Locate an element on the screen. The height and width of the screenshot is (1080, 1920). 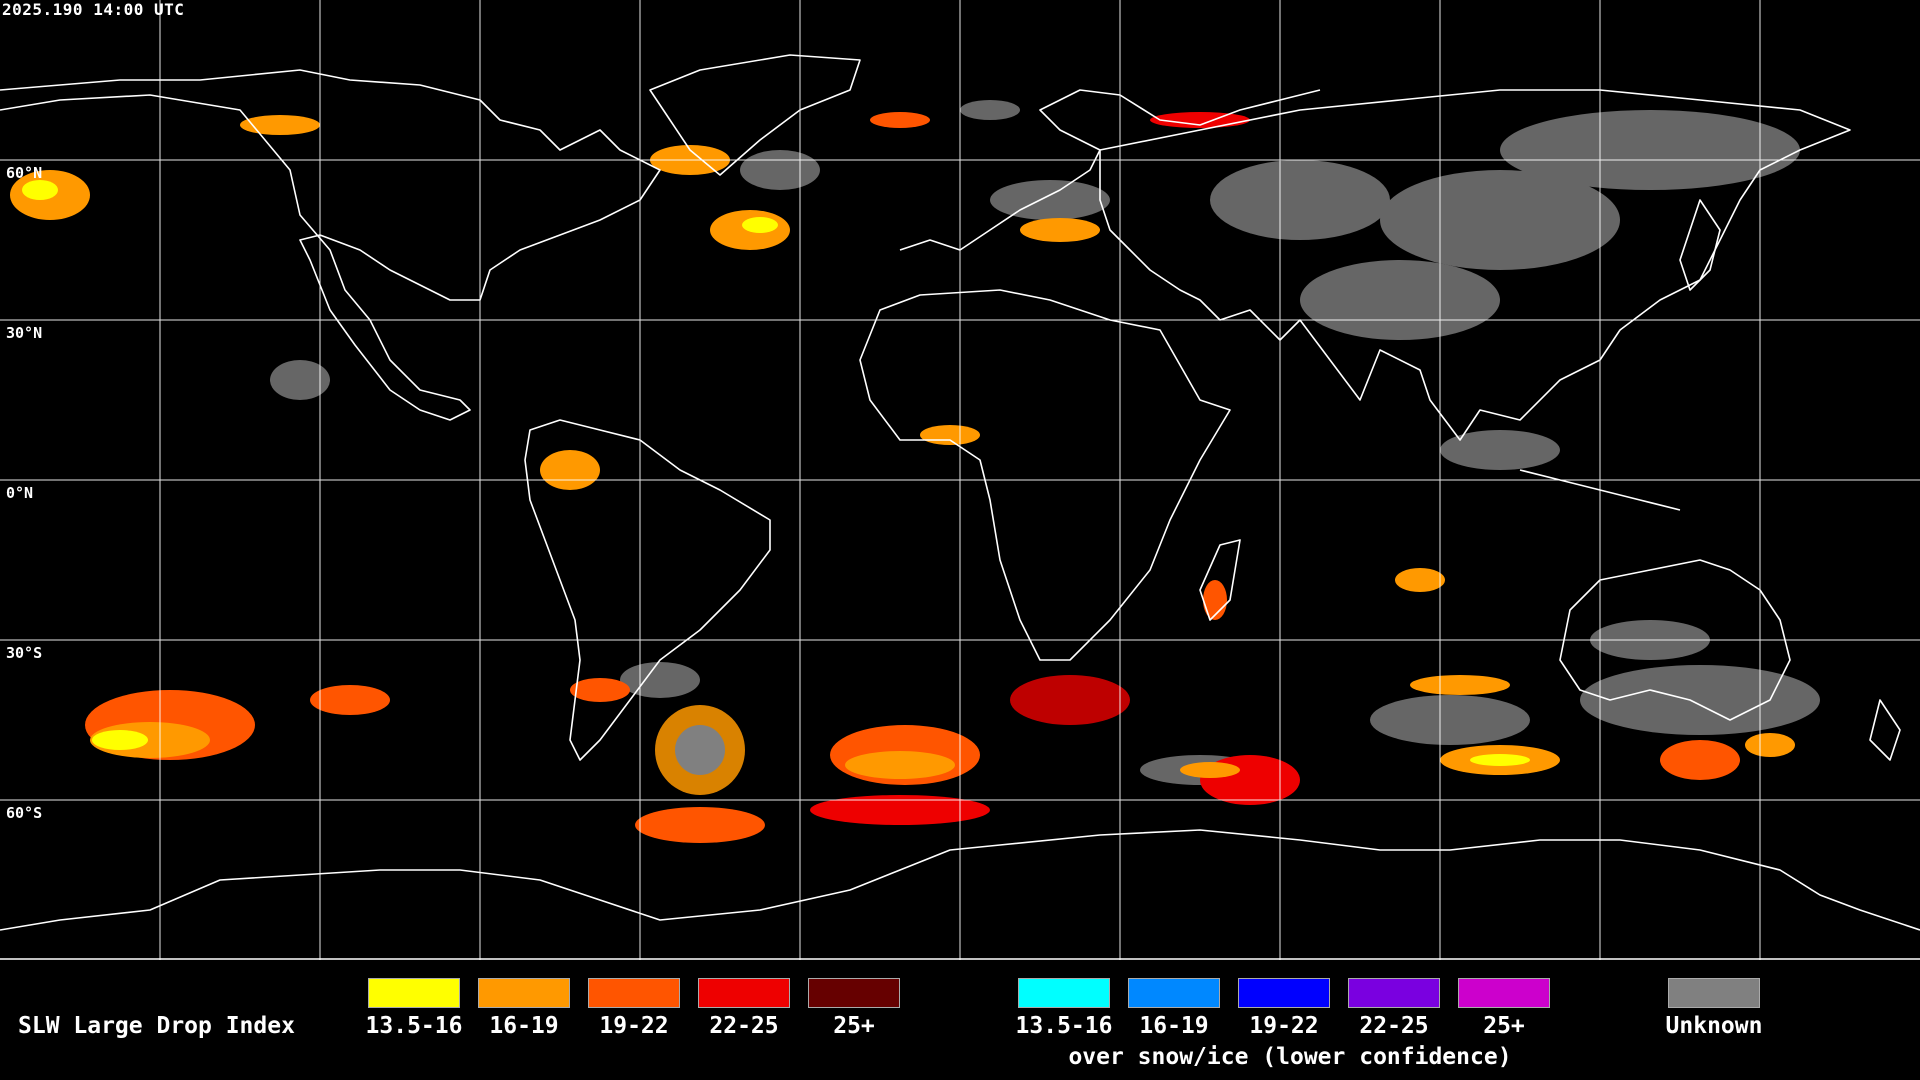
timestamp: 2025.190 14:00 UTC is located at coordinates (93, 9).